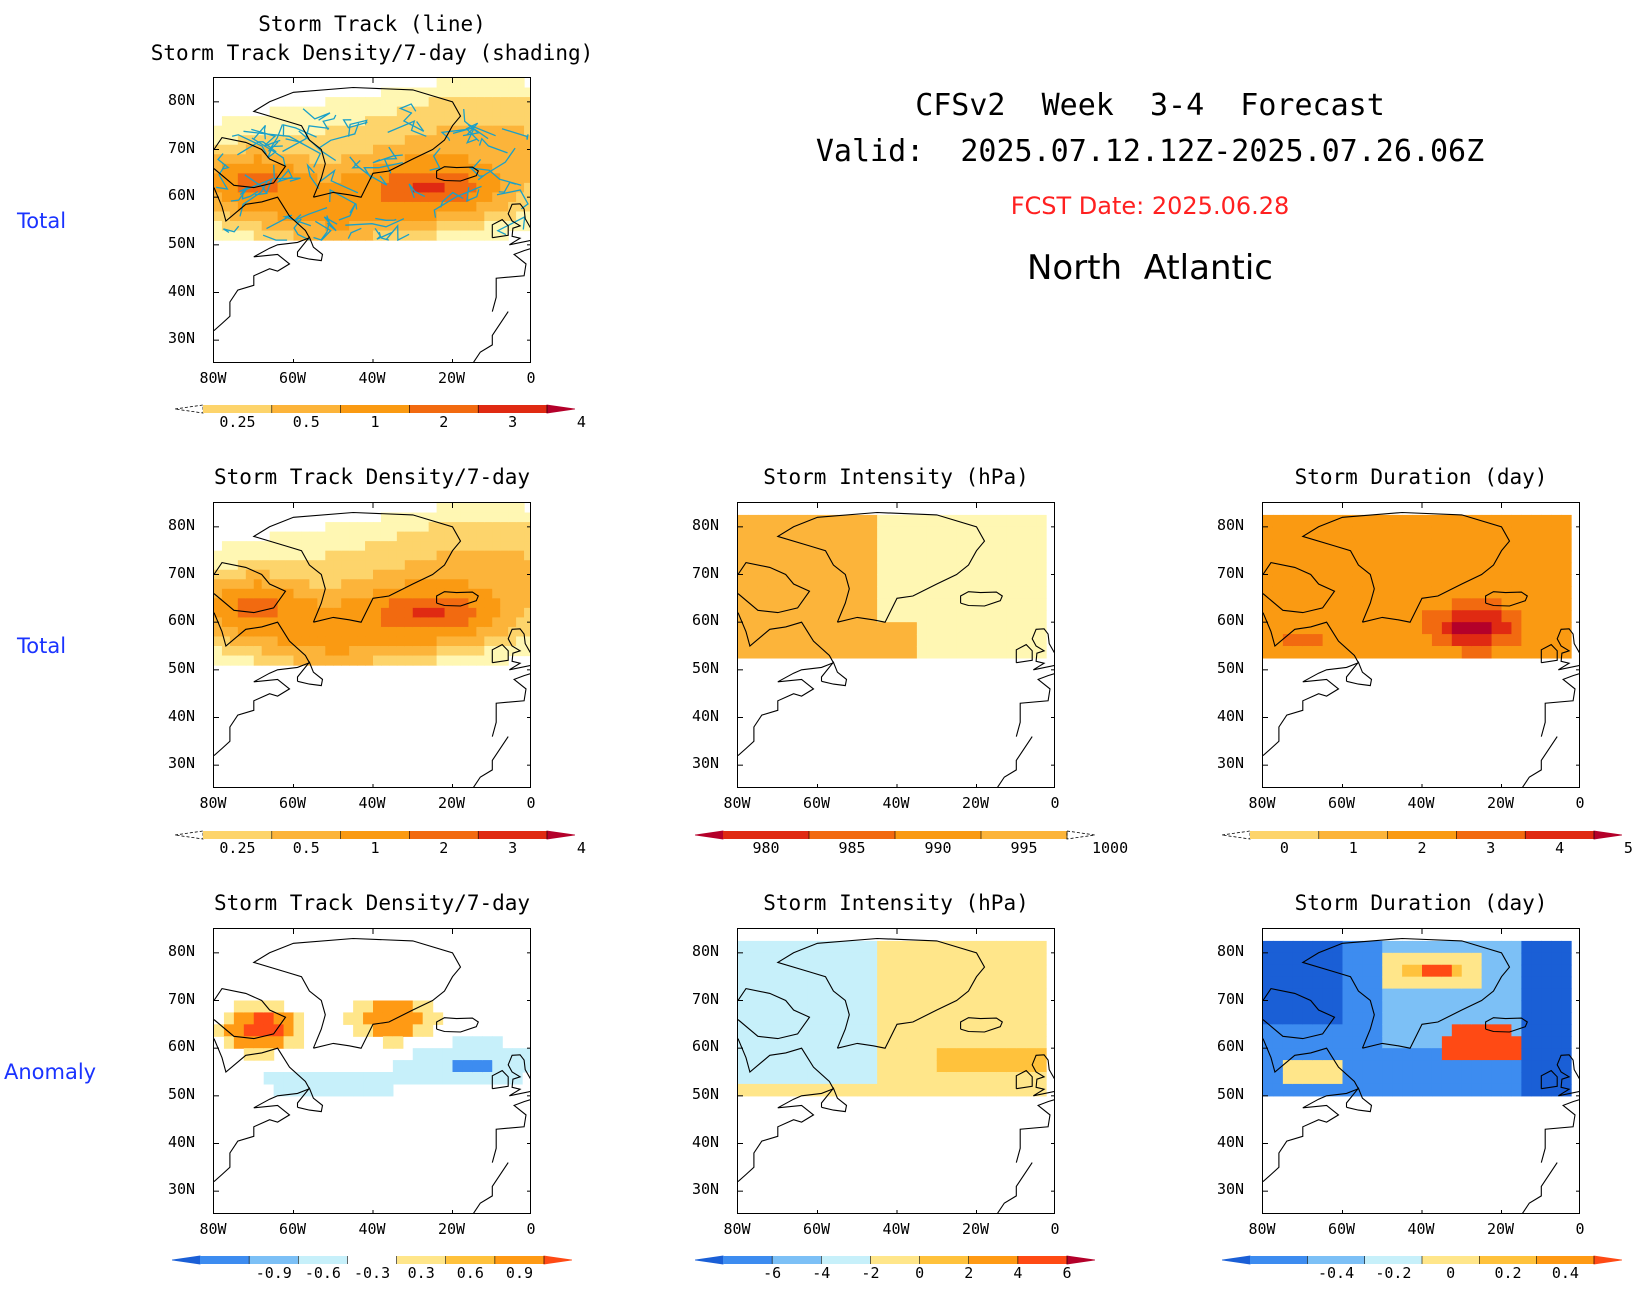 The width and height of the screenshot is (1650, 1289). I want to click on row-label-middle: Total, so click(42, 646).